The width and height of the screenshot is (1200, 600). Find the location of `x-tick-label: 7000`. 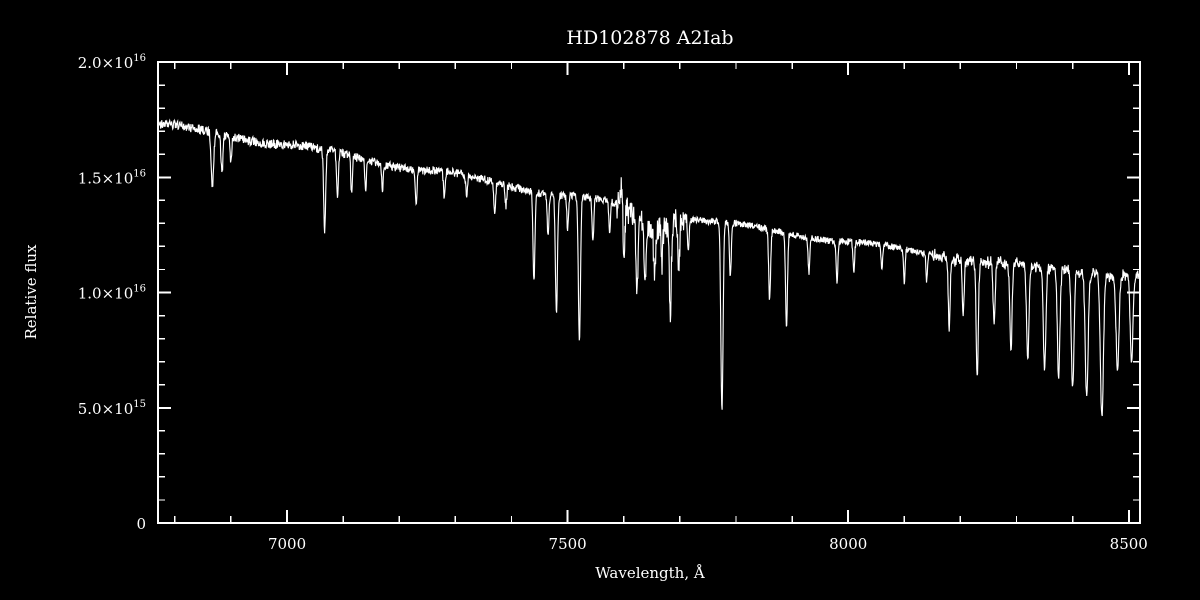

x-tick-label: 7000 is located at coordinates (287, 544).